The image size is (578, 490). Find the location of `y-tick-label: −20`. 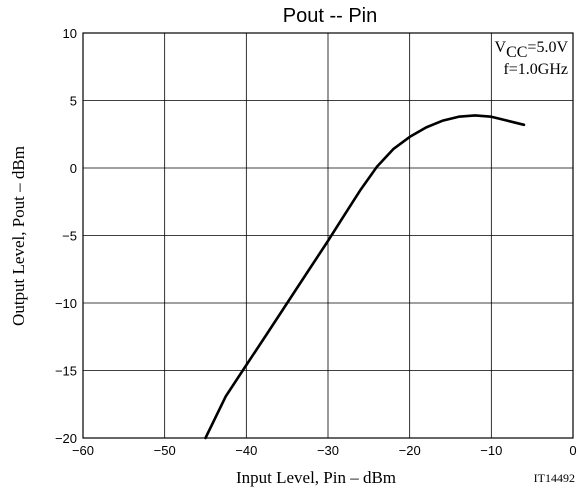

y-tick-label: −20 is located at coordinates (66, 438).